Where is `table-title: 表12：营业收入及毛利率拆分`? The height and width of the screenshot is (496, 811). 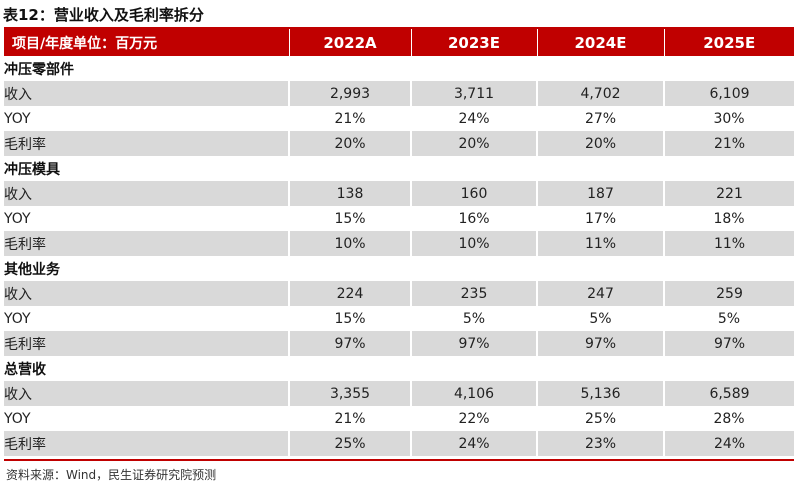 table-title: 表12：营业收入及毛利率拆分 is located at coordinates (103, 15).